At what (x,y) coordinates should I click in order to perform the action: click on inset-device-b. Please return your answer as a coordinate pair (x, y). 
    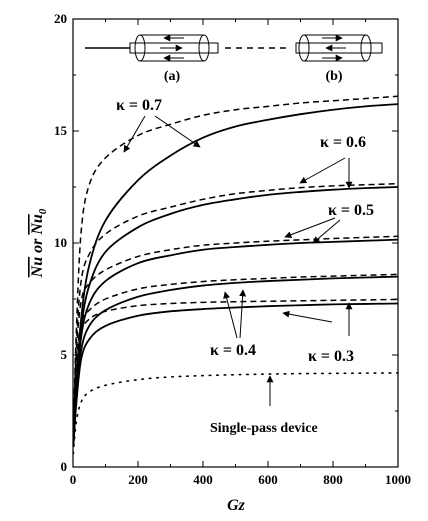
    Looking at the image, I should click on (339, 48).